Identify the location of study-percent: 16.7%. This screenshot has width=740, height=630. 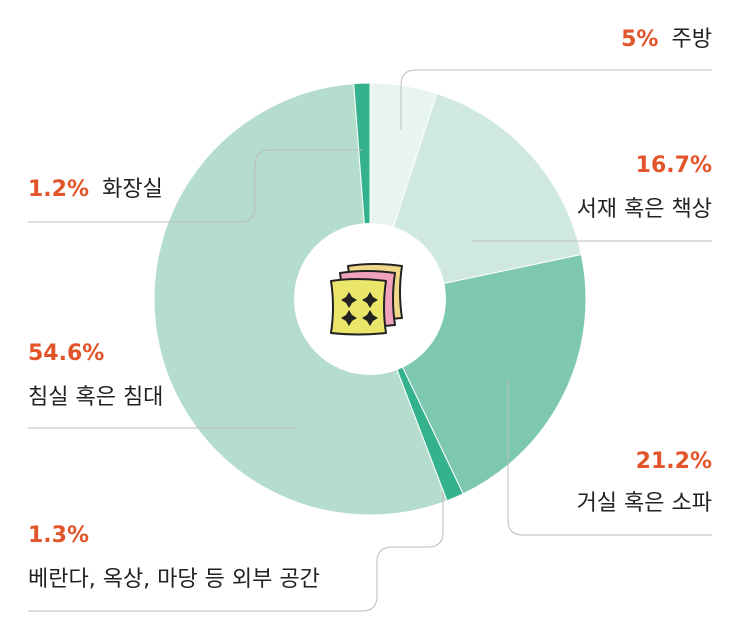
(674, 165).